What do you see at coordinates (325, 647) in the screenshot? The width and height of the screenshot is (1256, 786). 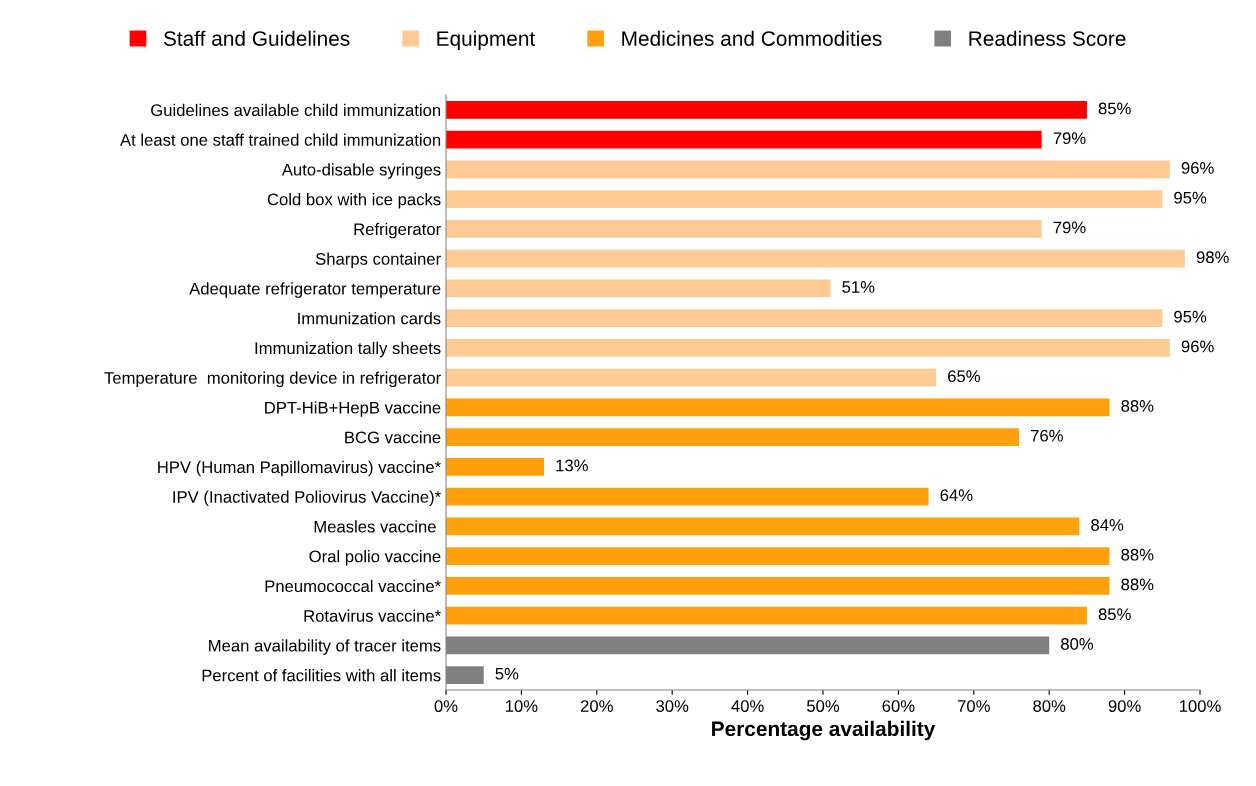 I see `y-tick-label: Mean availability of tracer items` at bounding box center [325, 647].